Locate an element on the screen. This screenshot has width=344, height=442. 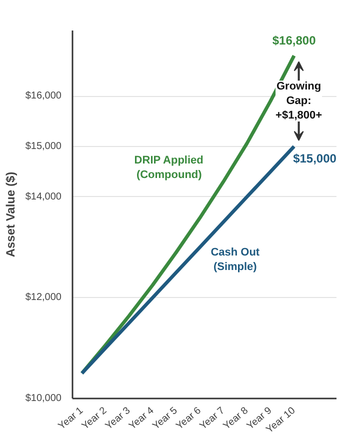
annotation: Growing Gap: +$1,800+ is located at coordinates (299, 101).